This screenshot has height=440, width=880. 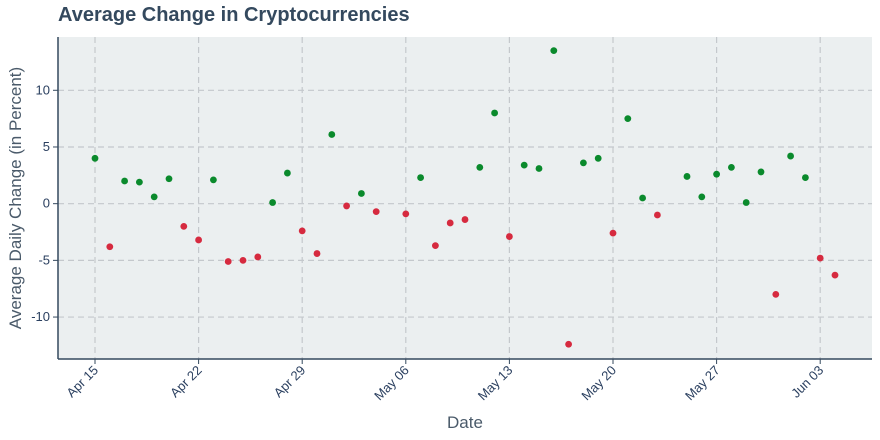 I want to click on x-tick-label: May 06, so click(x=391, y=383).